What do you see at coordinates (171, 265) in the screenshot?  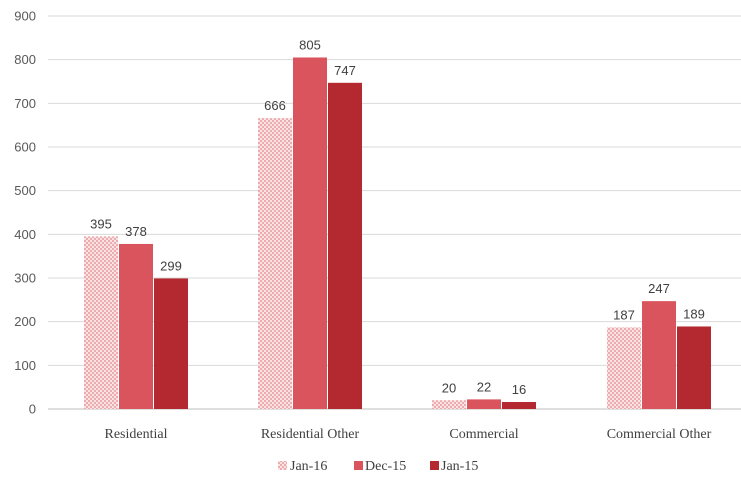 I see `data-label: 299` at bounding box center [171, 265].